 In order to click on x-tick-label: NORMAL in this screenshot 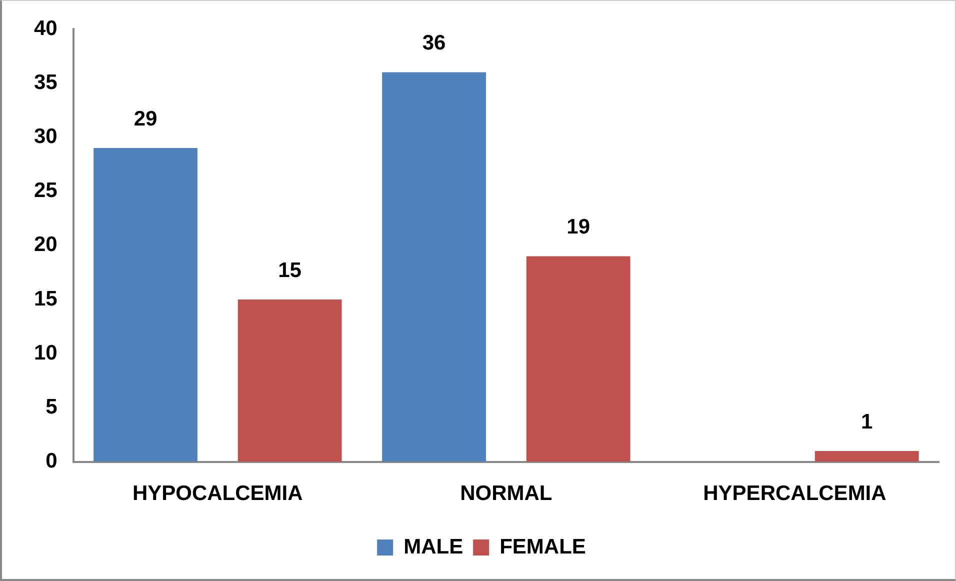, I will do `click(506, 494)`.